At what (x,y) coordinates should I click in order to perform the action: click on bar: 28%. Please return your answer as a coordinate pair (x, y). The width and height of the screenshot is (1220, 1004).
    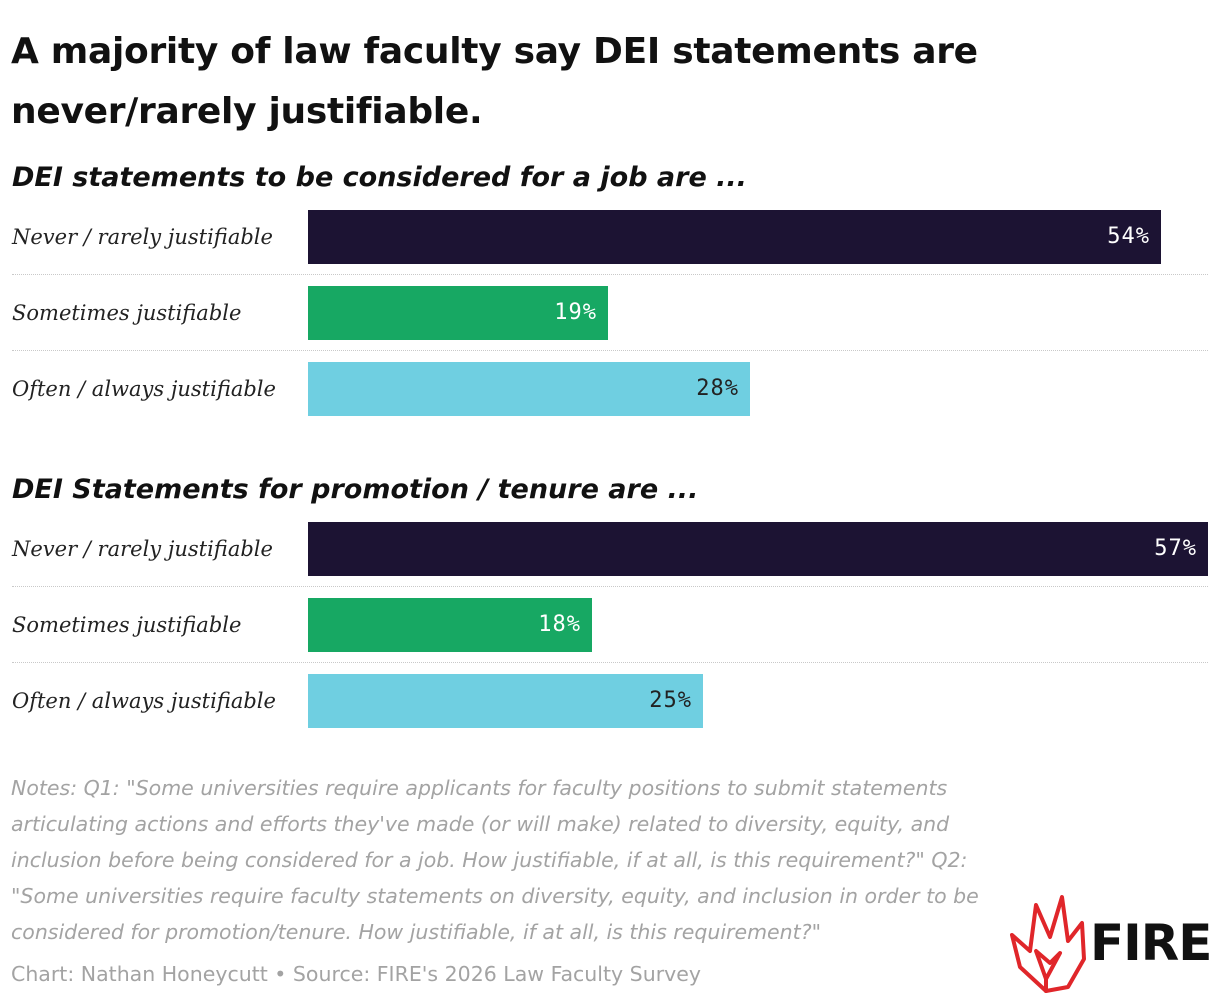
    Looking at the image, I should click on (529, 389).